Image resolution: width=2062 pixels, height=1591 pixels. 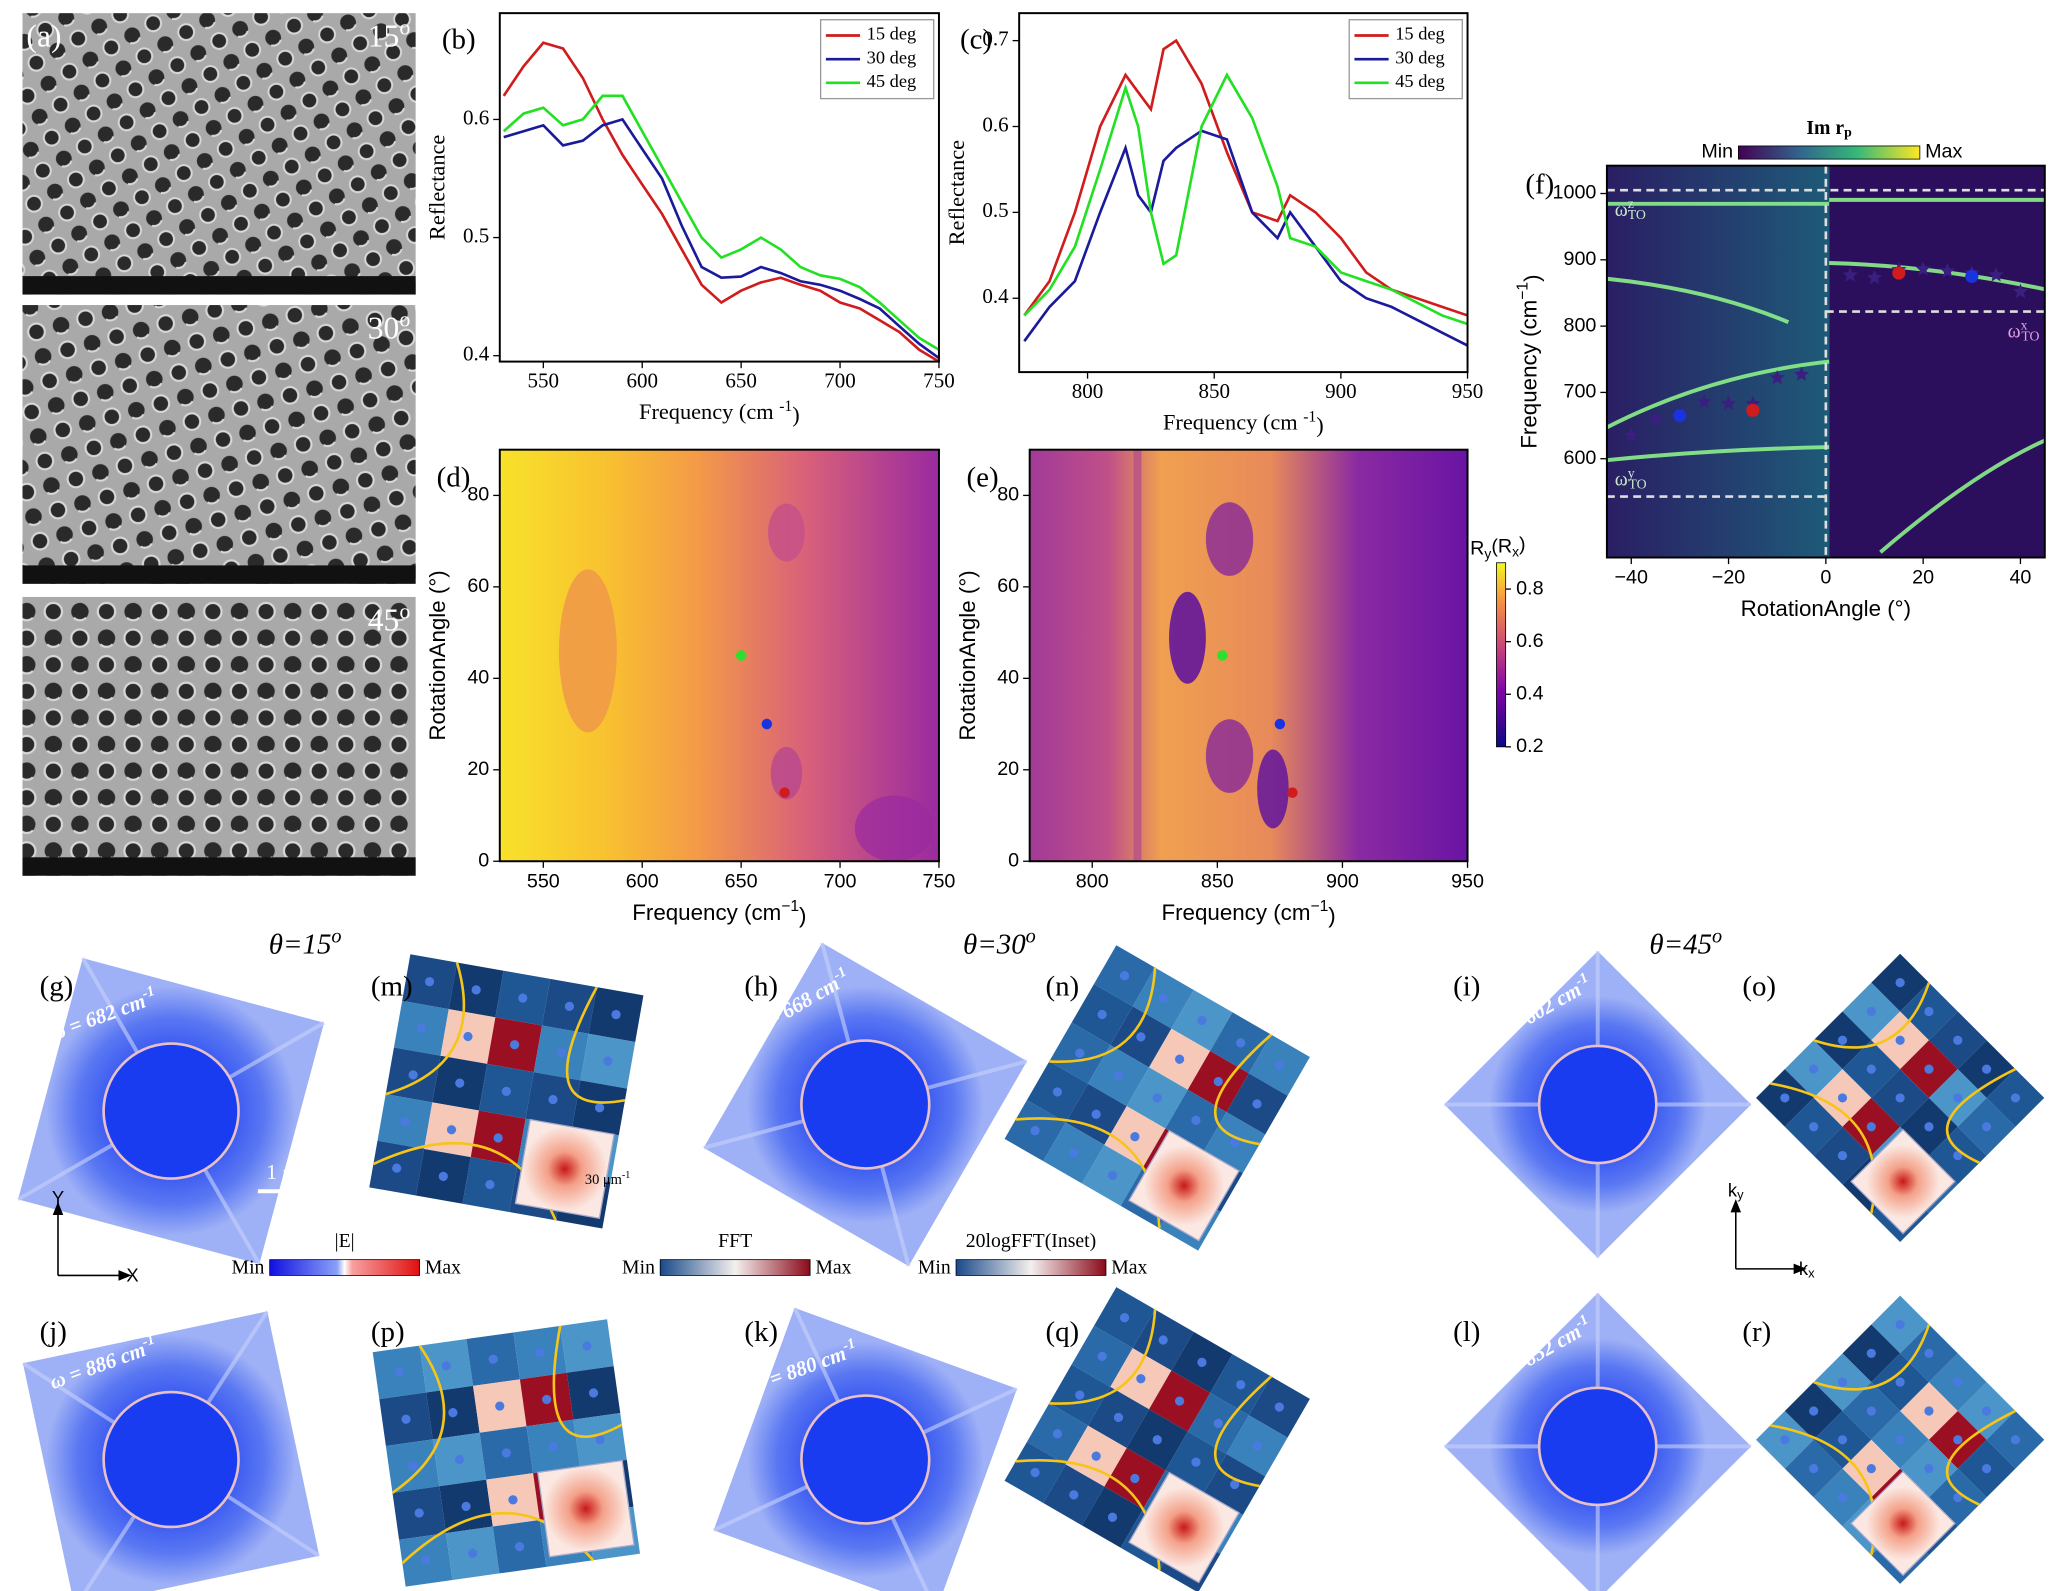 What do you see at coordinates (544, 380) in the screenshot?
I see `x-tick-label: 550` at bounding box center [544, 380].